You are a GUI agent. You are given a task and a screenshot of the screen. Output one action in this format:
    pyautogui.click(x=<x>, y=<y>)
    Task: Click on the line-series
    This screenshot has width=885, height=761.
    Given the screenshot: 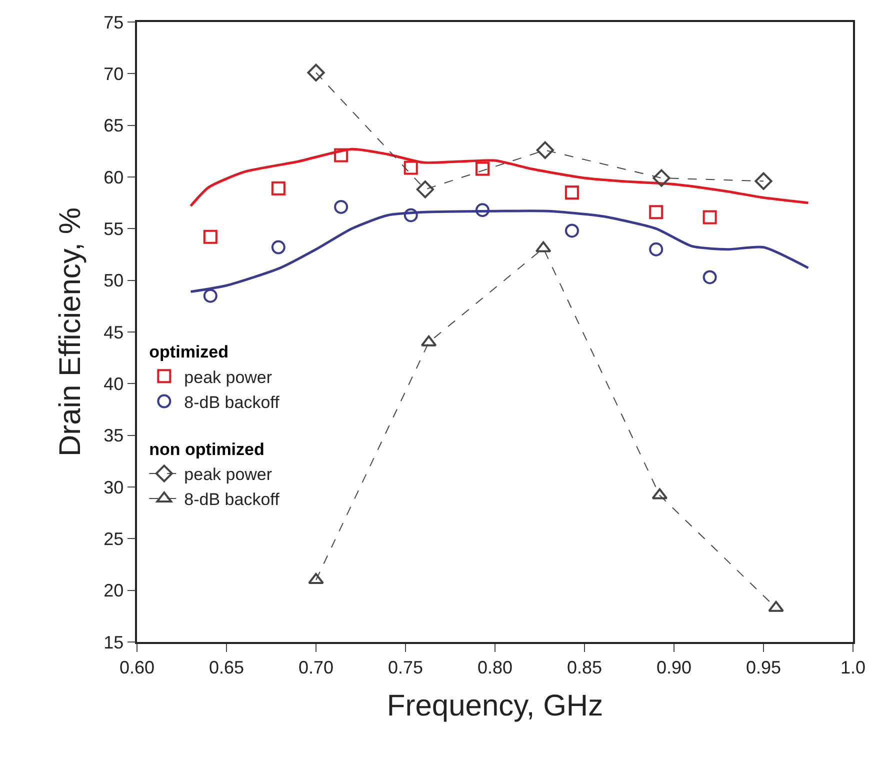 What is the action you would take?
    pyautogui.click(x=499, y=178)
    